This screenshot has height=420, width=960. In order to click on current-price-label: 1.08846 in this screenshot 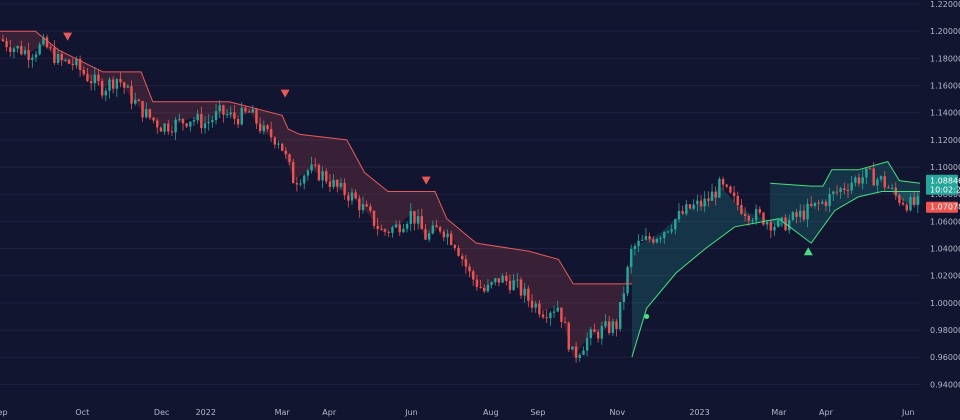, I will do `click(945, 181)`.